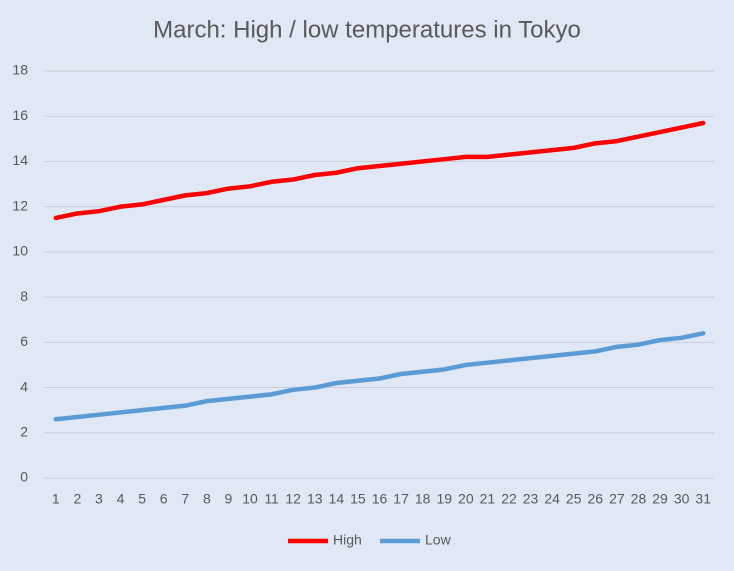  What do you see at coordinates (20, 70) in the screenshot?
I see `y-tick-label: 18` at bounding box center [20, 70].